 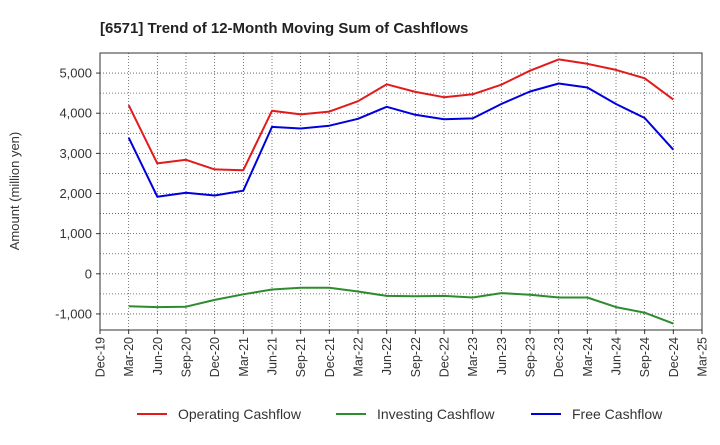 What do you see at coordinates (301, 357) in the screenshot?
I see `x-tick-label: Sep-21` at bounding box center [301, 357].